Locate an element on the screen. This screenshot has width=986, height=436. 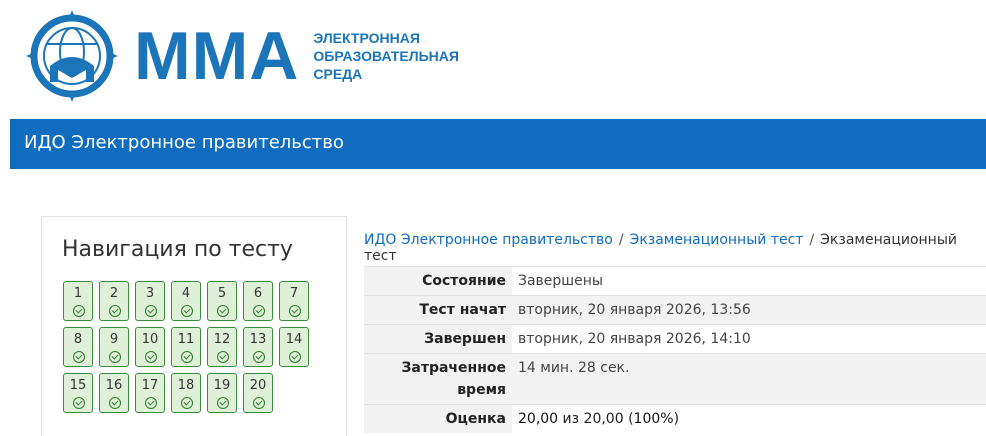
row-label: Оценка is located at coordinates (438, 418).